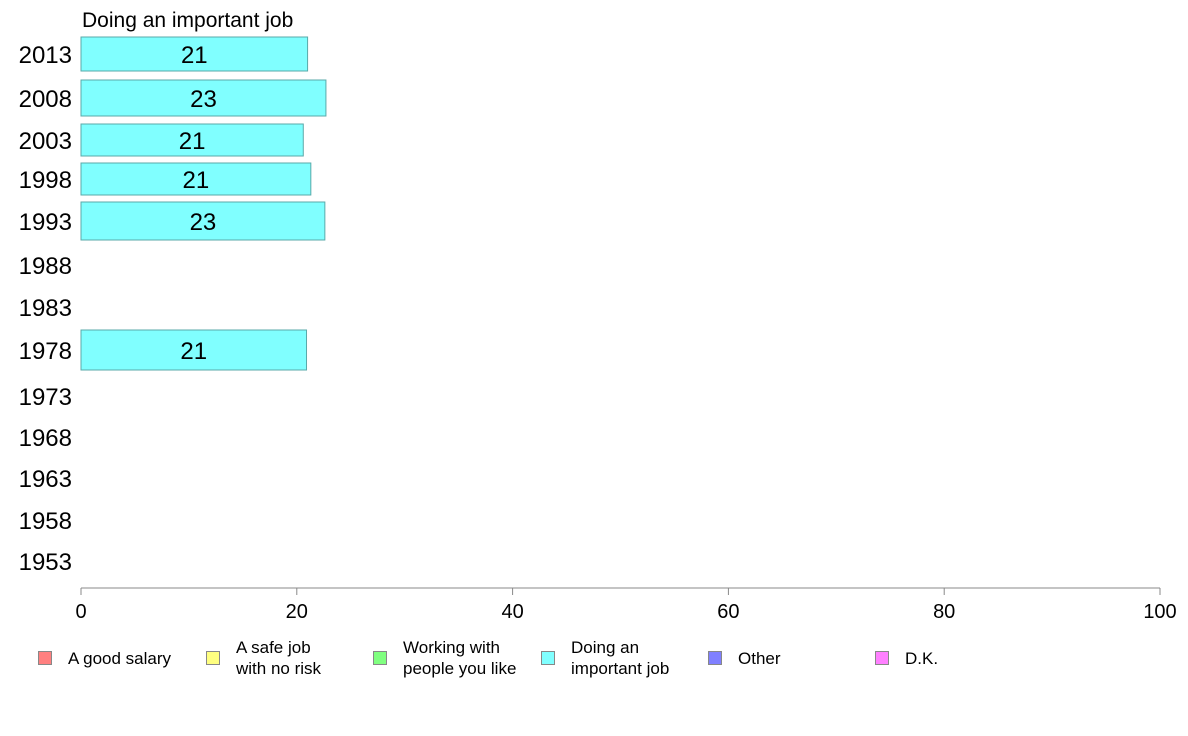 The width and height of the screenshot is (1188, 736). I want to click on y-tick-label: 1988, so click(45, 266).